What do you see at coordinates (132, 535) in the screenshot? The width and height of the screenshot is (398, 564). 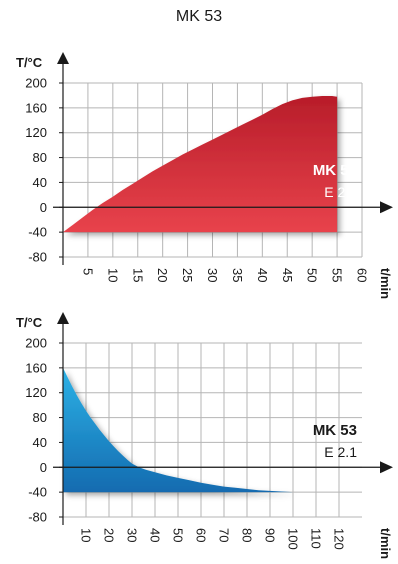 I see `x-tick-label-2: 30` at bounding box center [132, 535].